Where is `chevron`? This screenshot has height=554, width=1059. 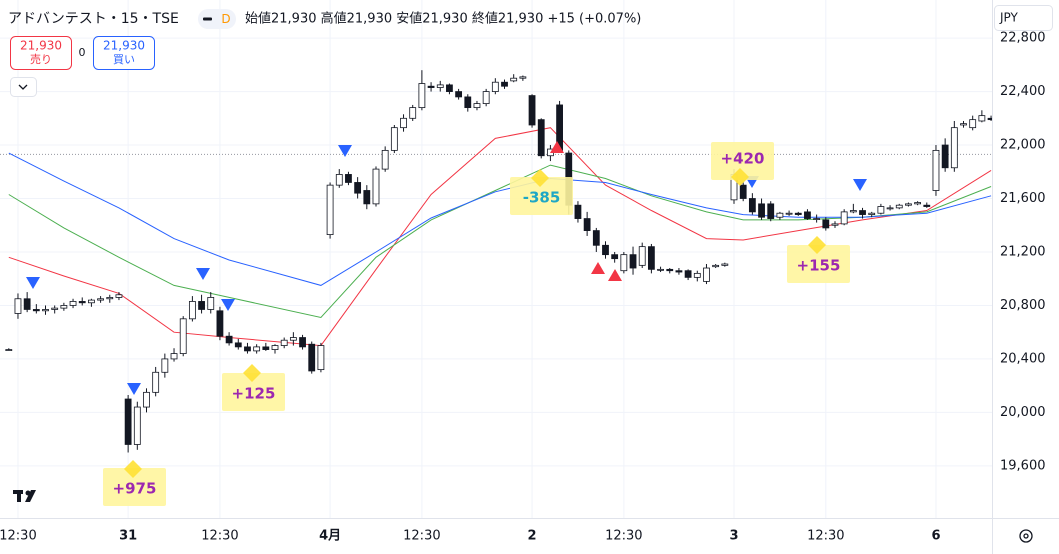
chevron is located at coordinates (23, 87).